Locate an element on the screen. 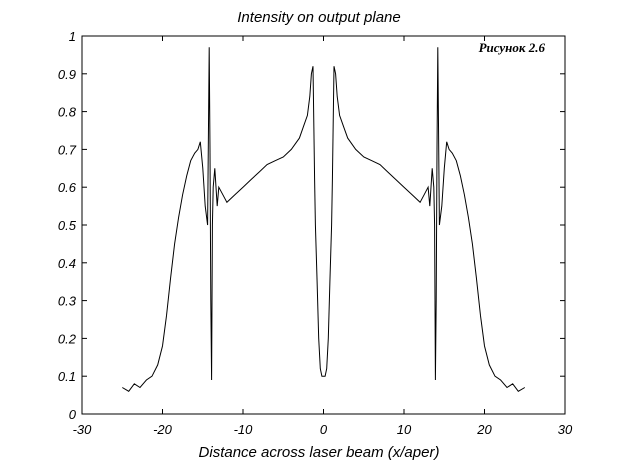 The width and height of the screenshot is (622, 466). x-tick-label: -10 is located at coordinates (244, 429).